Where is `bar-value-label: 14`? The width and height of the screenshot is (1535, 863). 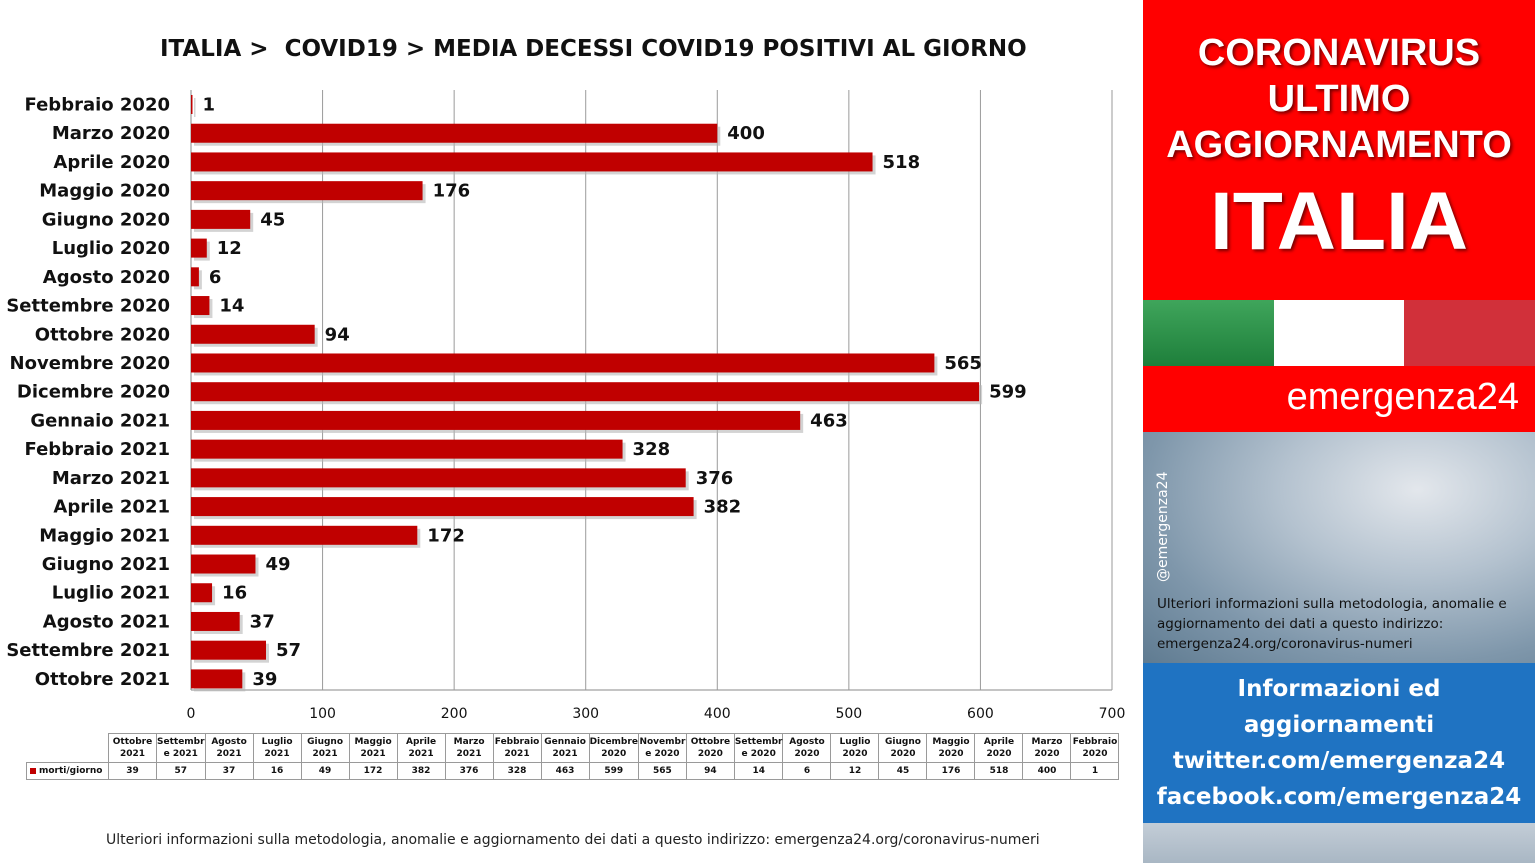 bar-value-label: 14 is located at coordinates (231, 306).